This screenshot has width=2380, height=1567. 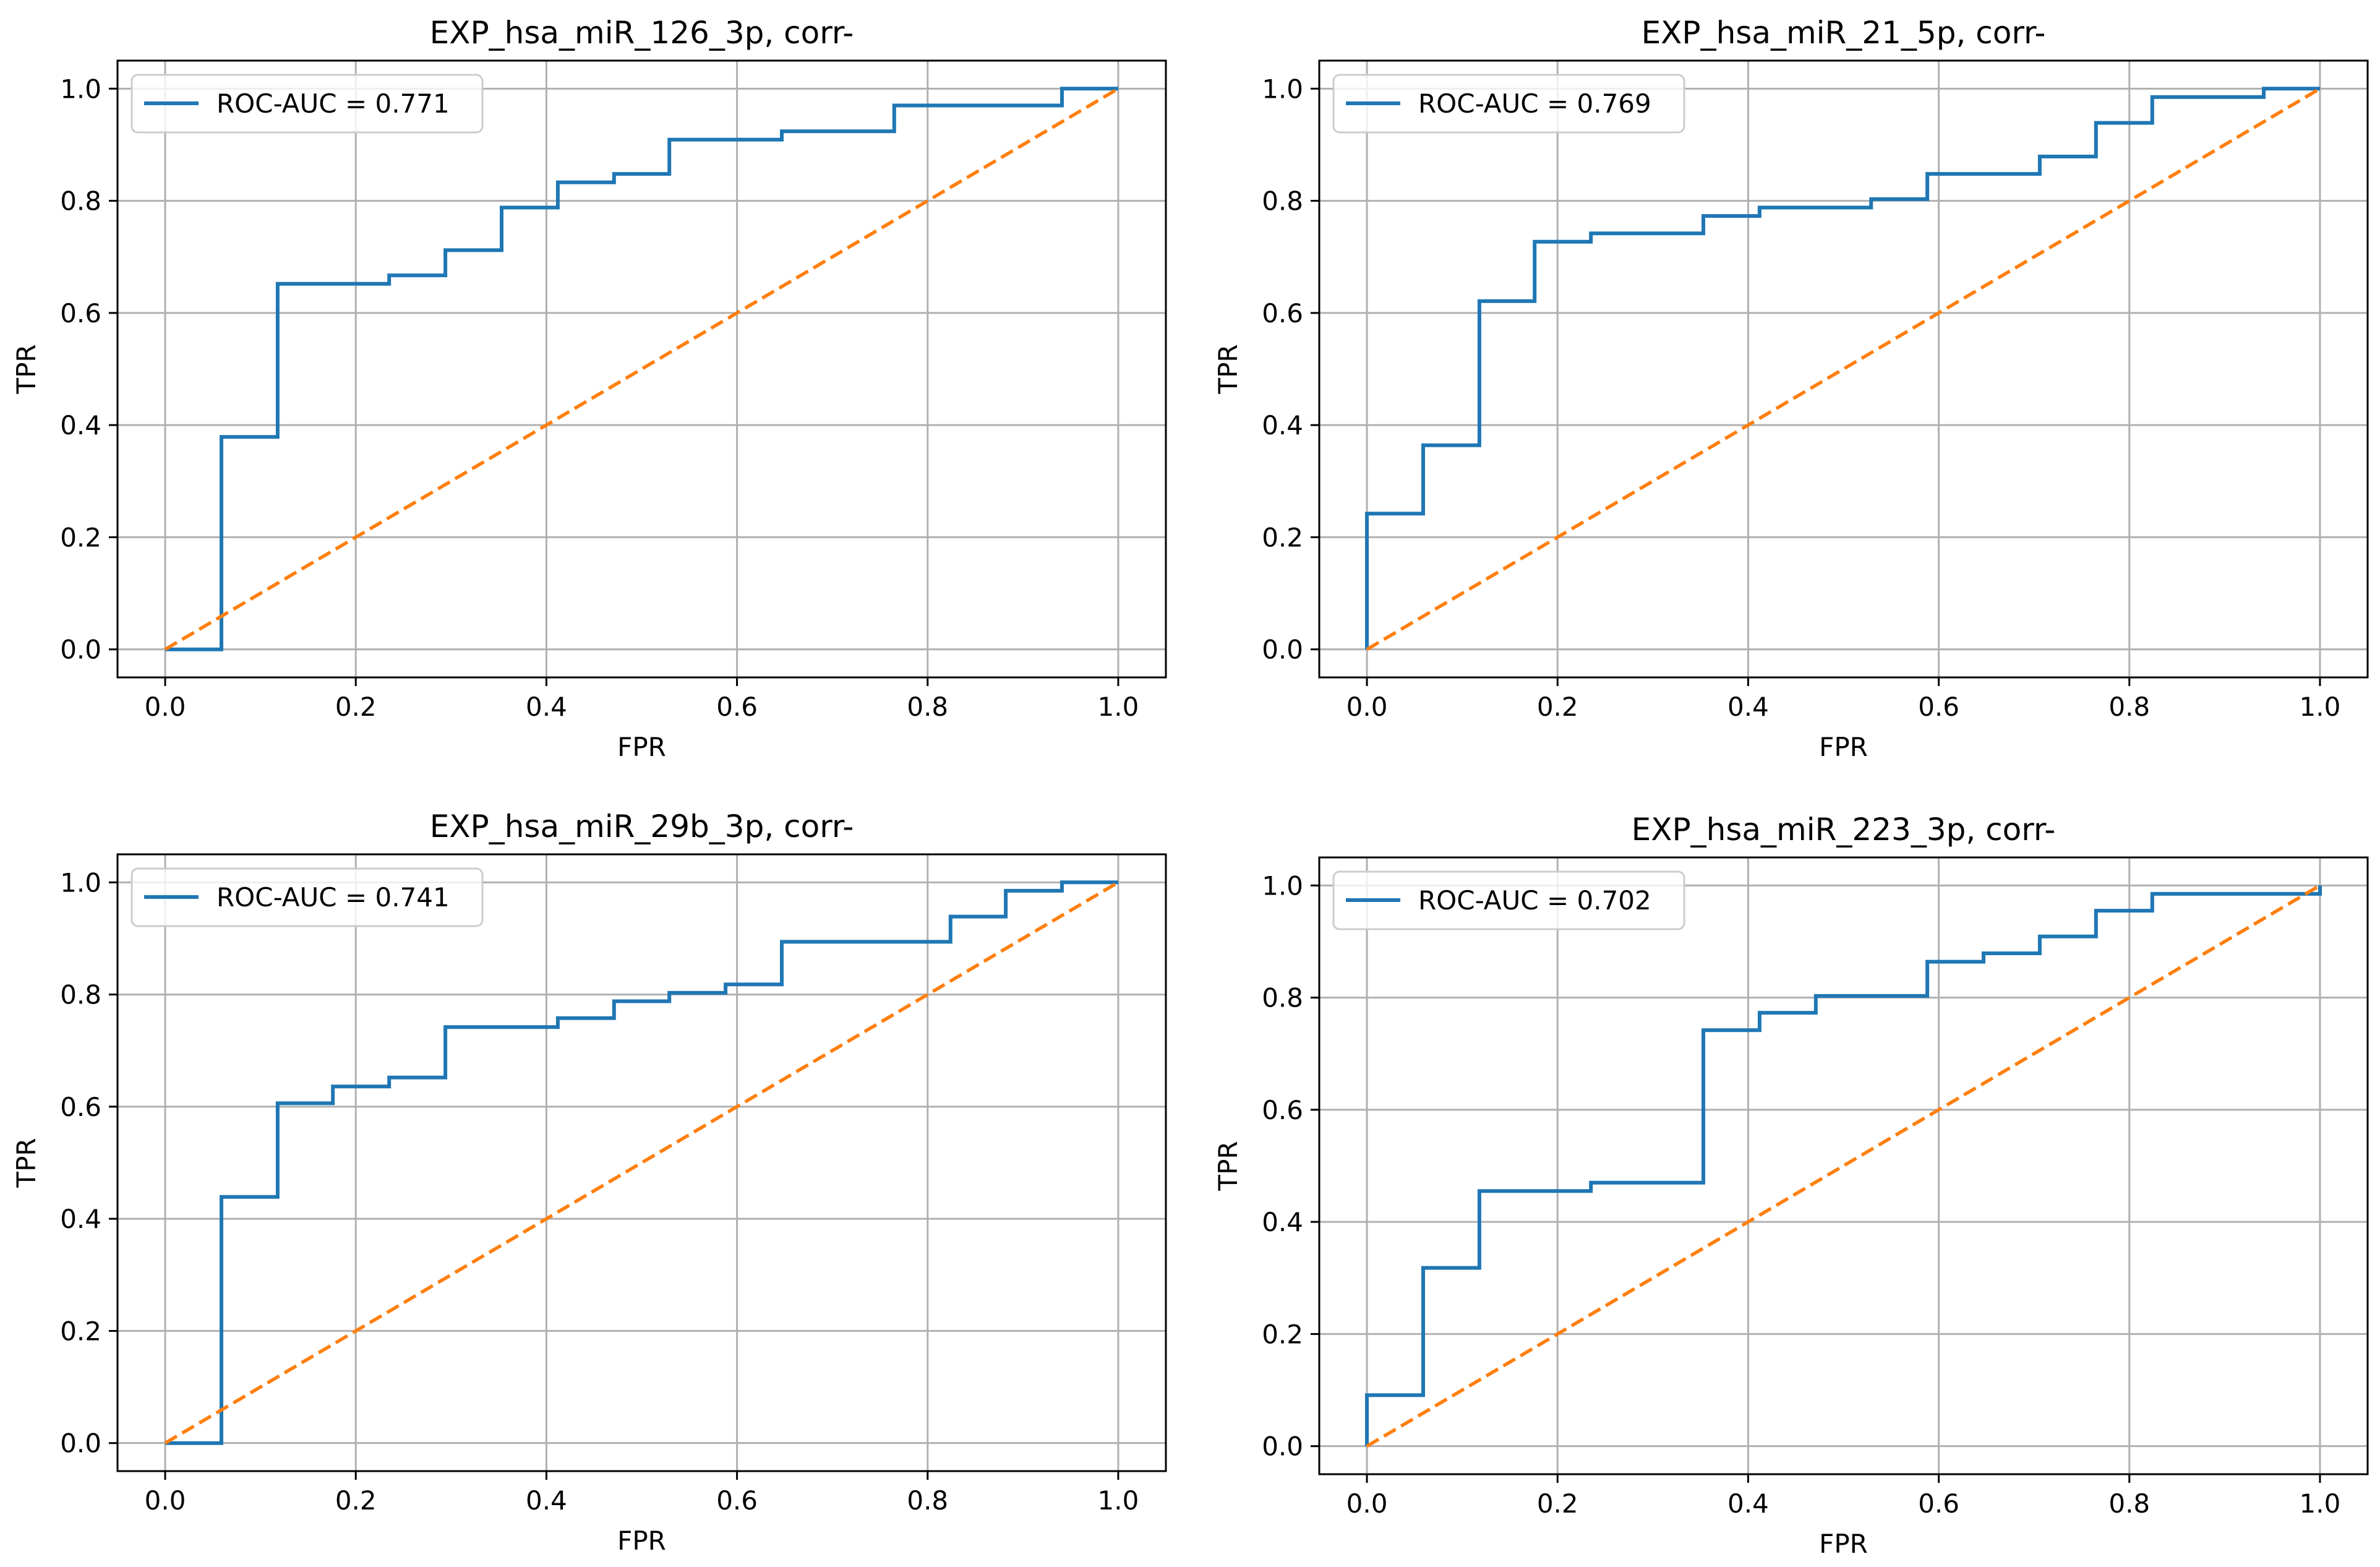 I want to click on legend-label: ROC-AUC = 0.769, so click(x=1534, y=103).